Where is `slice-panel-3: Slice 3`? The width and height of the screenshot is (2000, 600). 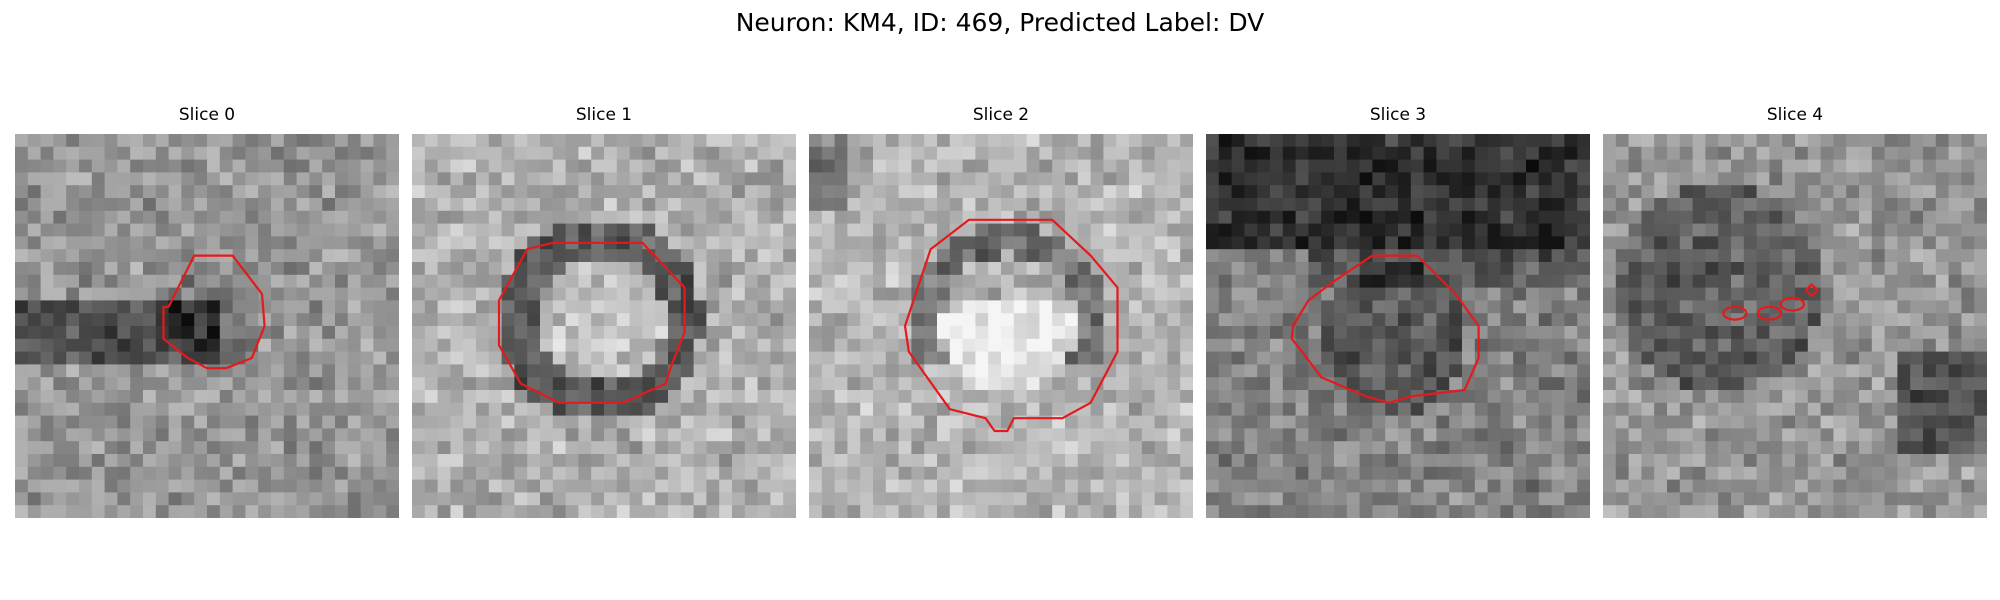
slice-panel-3: Slice 3 is located at coordinates (1398, 315).